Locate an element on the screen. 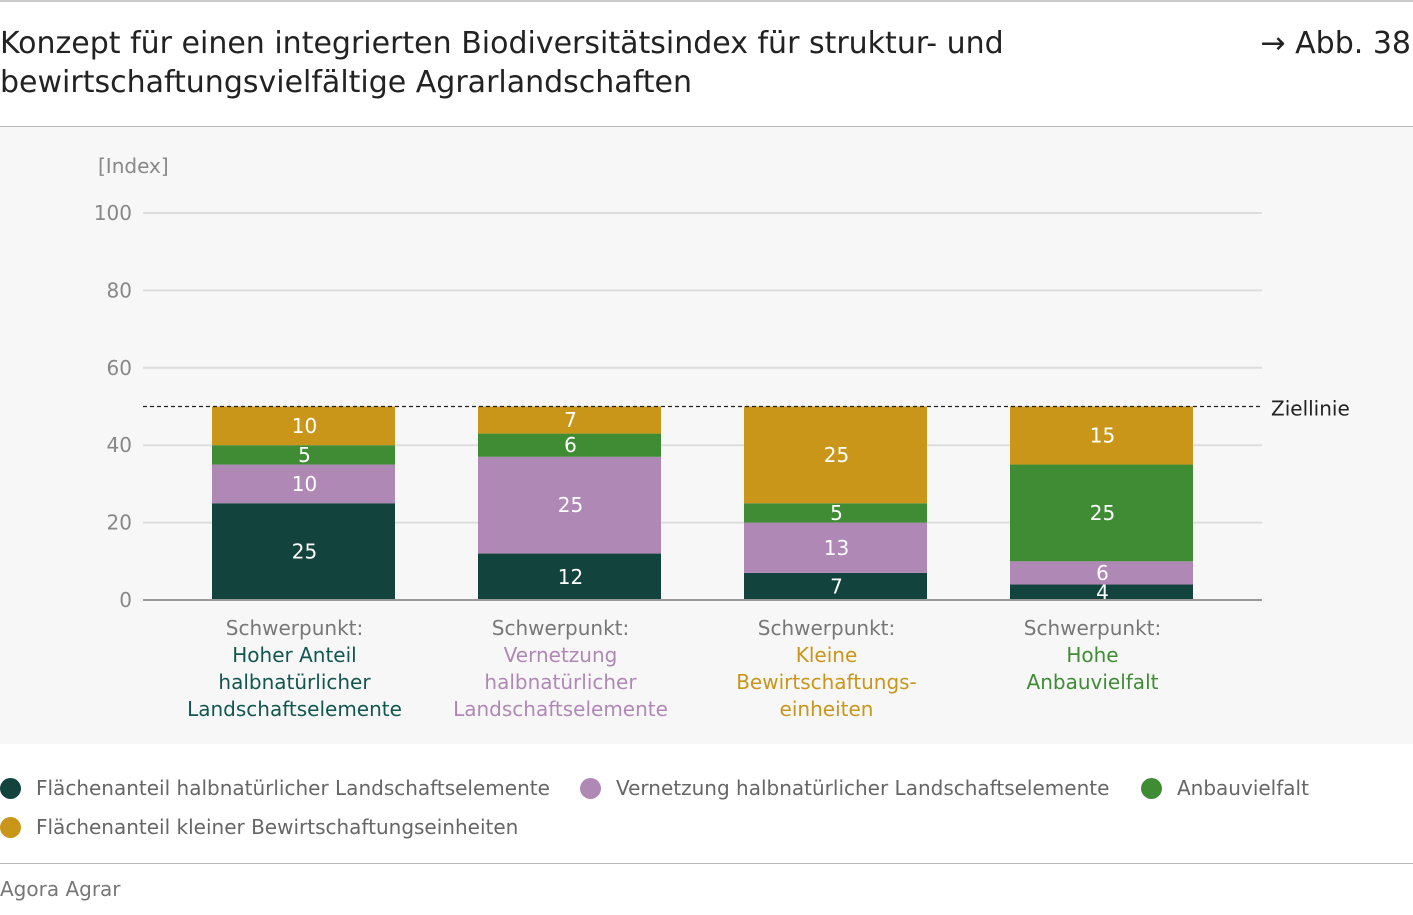 The width and height of the screenshot is (1413, 915). target-line-label: Ziellinie is located at coordinates (1310, 409).